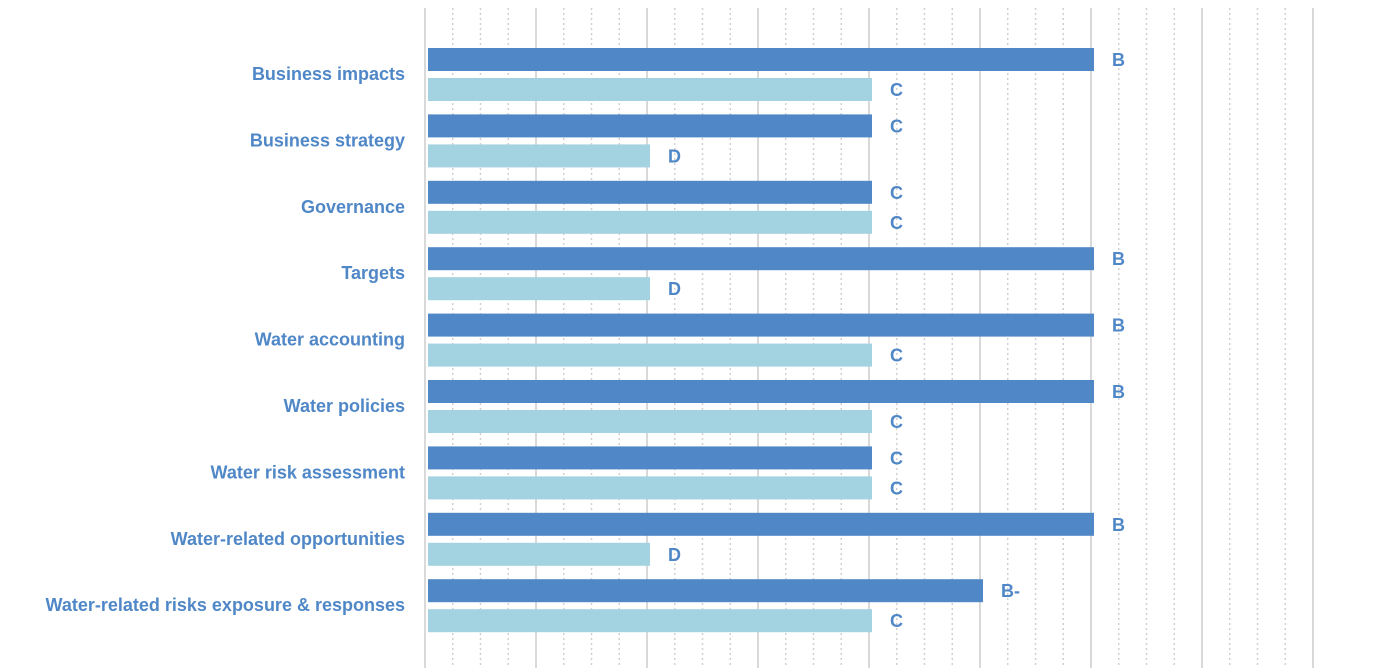 The height and width of the screenshot is (668, 1380). Describe the element at coordinates (327, 140) in the screenshot. I see `category-label: Business strategy` at that location.